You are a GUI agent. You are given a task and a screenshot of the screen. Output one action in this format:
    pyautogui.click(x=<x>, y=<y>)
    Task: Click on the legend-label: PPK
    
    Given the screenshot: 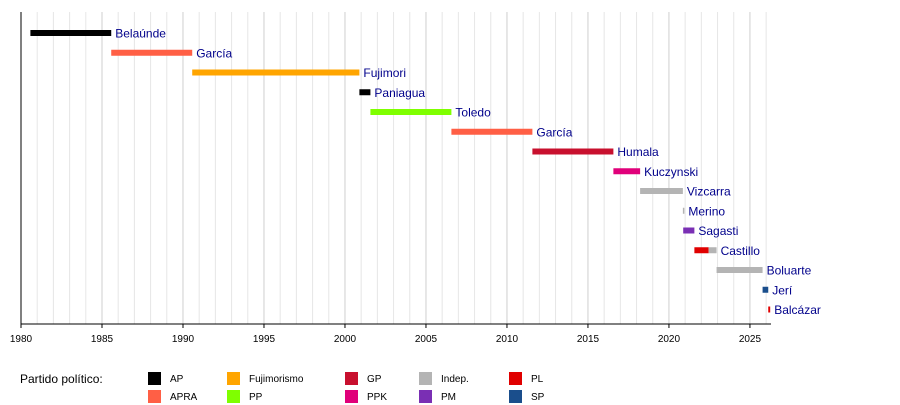 What is the action you would take?
    pyautogui.click(x=377, y=397)
    